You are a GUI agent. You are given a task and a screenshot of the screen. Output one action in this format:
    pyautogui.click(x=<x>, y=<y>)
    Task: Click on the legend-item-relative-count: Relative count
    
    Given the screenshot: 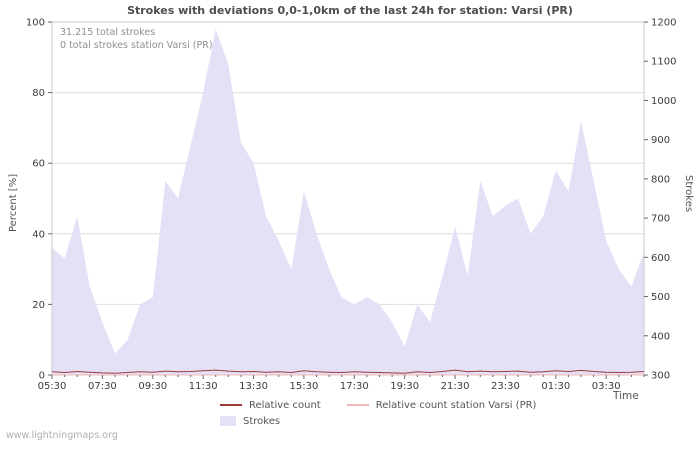 What is the action you would take?
    pyautogui.click(x=270, y=405)
    